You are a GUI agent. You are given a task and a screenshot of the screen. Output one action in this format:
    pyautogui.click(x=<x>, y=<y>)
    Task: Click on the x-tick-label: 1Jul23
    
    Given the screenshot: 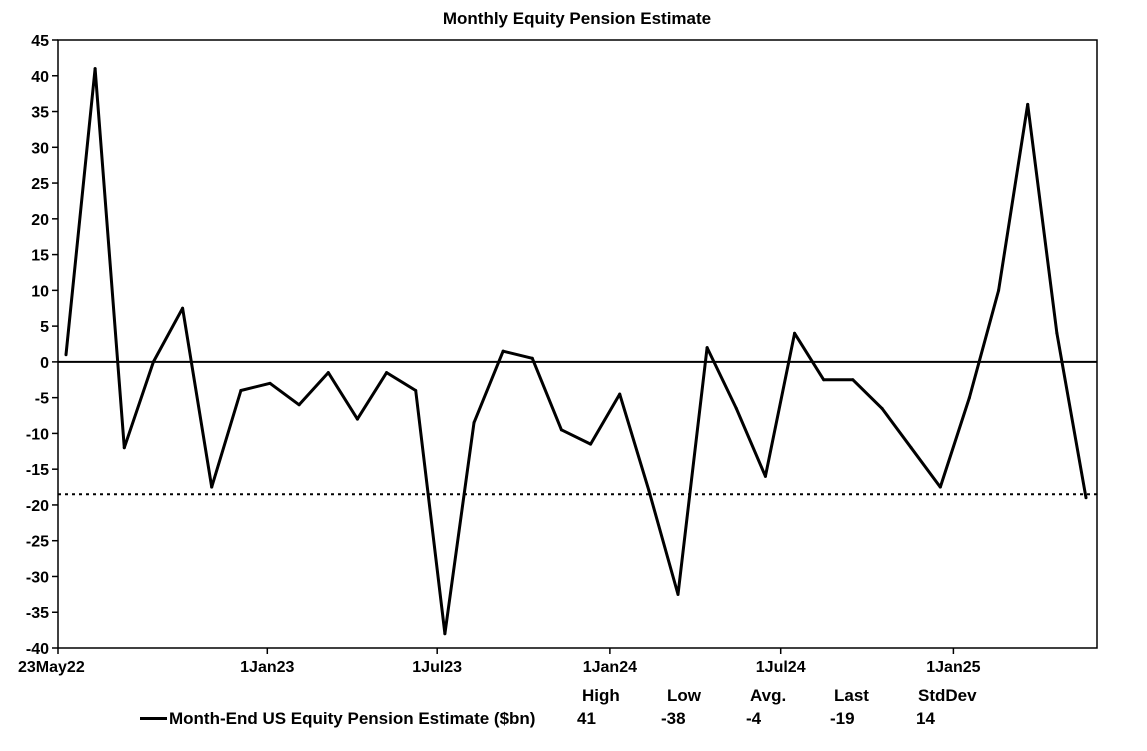 What is the action you would take?
    pyautogui.click(x=437, y=667)
    